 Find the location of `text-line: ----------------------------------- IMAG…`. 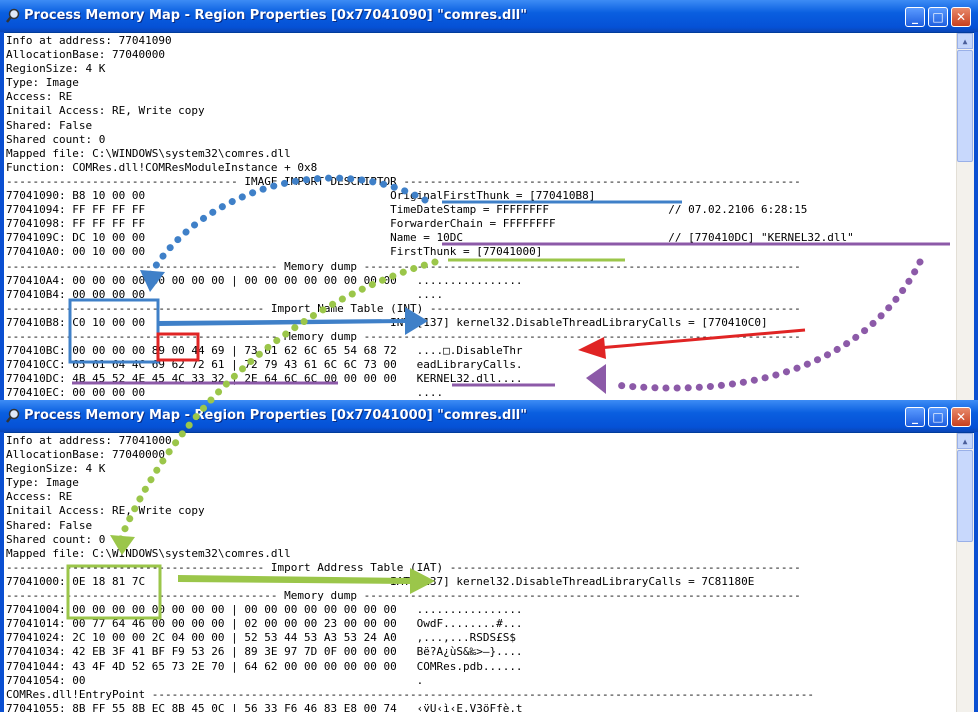

text-line: ----------------------------------- IMAG… is located at coordinates (403, 181).